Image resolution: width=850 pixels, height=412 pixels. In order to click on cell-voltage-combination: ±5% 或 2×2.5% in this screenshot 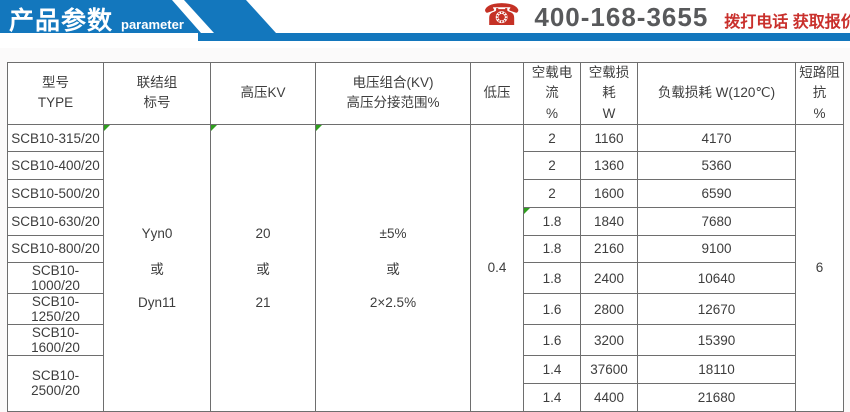, I will do `click(393, 267)`.